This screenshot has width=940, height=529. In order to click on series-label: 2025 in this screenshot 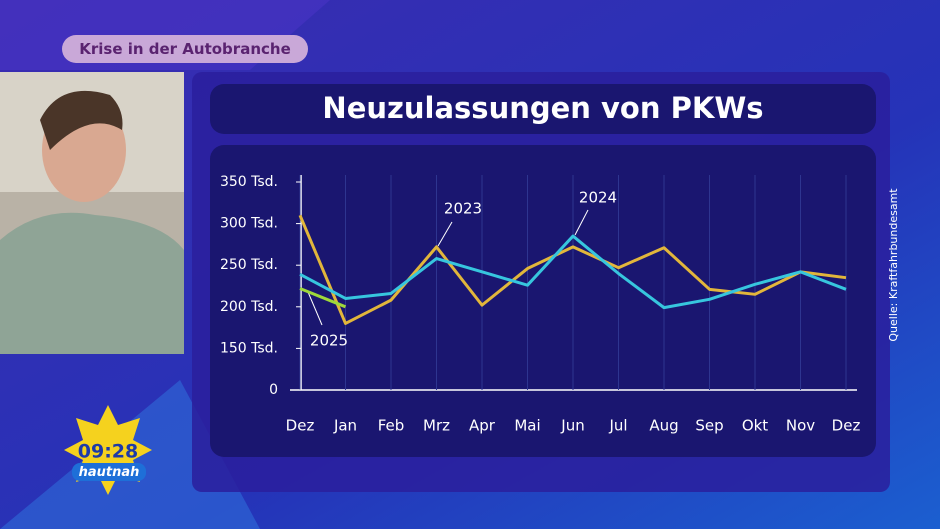, I will do `click(329, 341)`.